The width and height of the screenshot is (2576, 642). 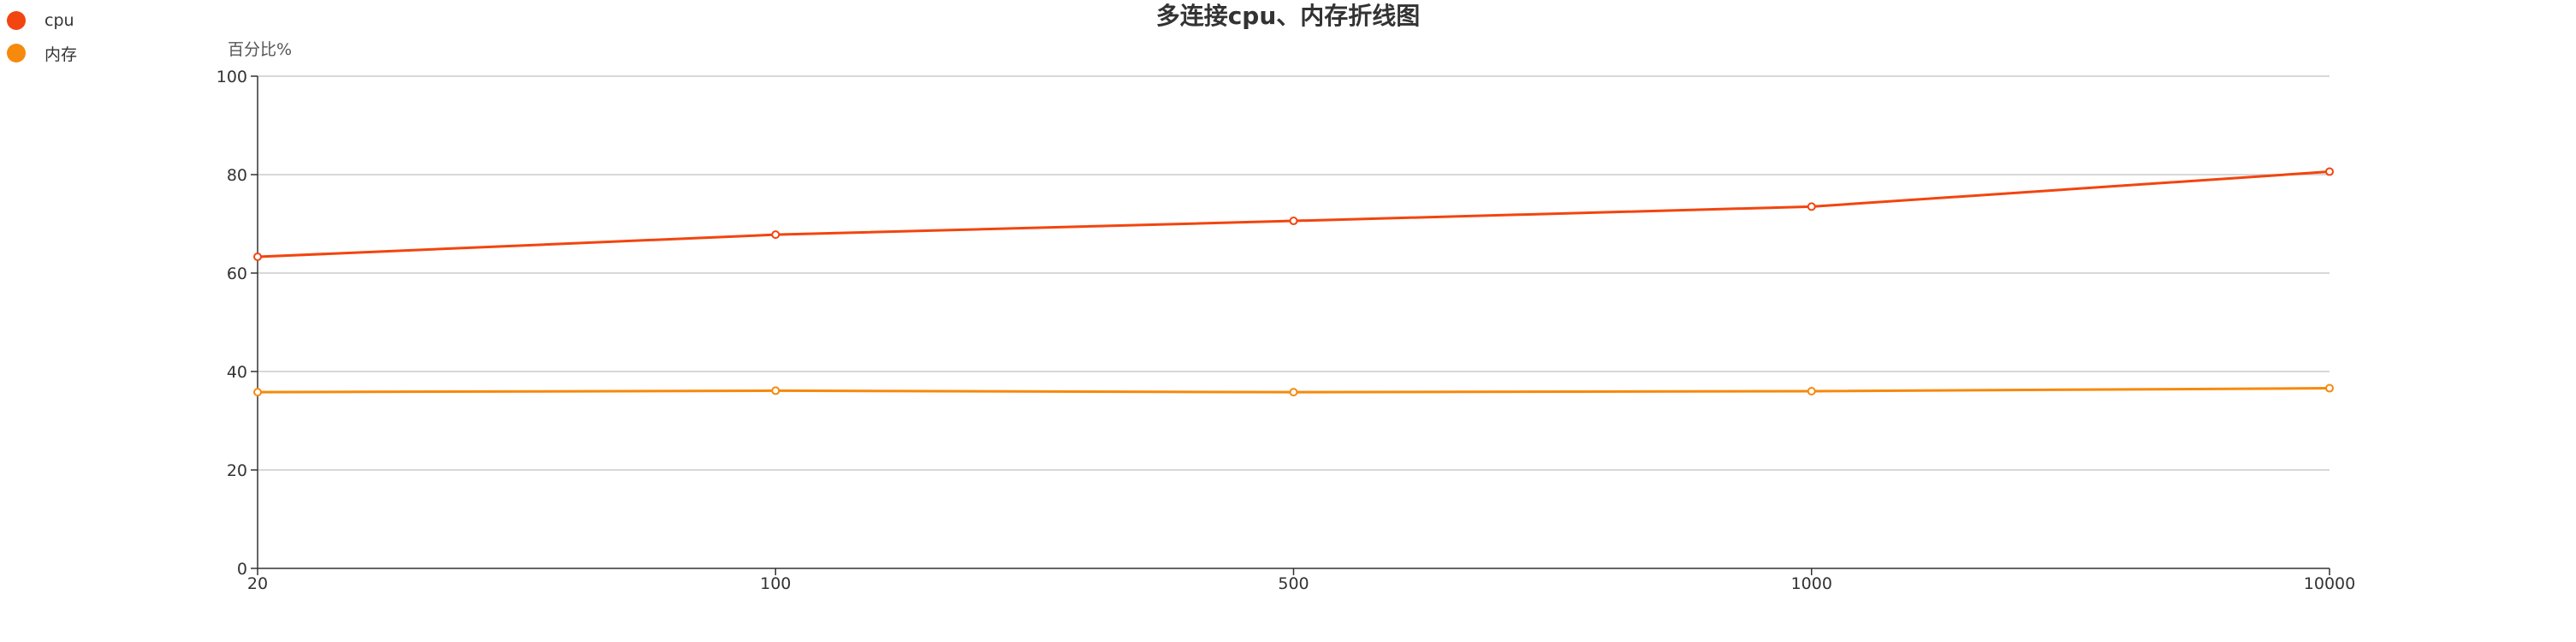 I want to click on x-tick-label: 100, so click(x=775, y=583).